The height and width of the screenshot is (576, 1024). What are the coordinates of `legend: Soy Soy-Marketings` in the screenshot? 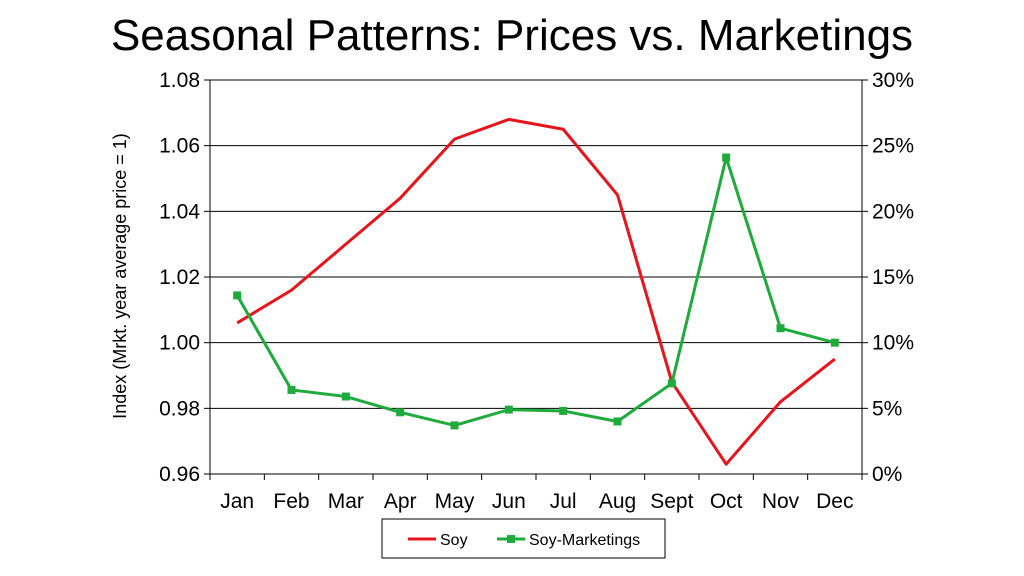 It's located at (523, 538).